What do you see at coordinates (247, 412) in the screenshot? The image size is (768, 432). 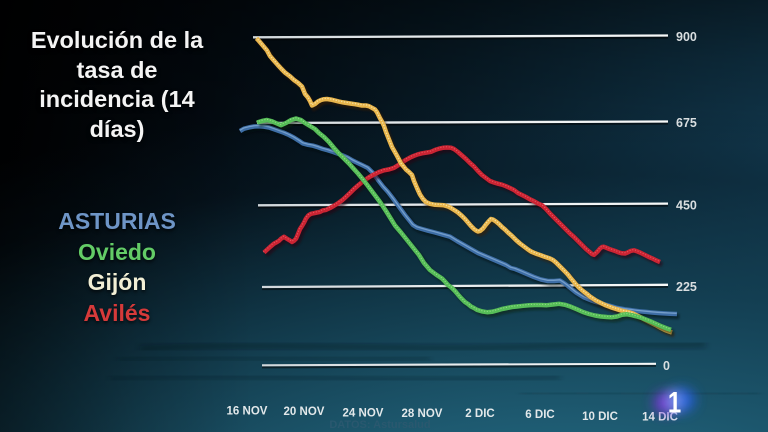 I see `svg-text: 16 NOV` at bounding box center [247, 412].